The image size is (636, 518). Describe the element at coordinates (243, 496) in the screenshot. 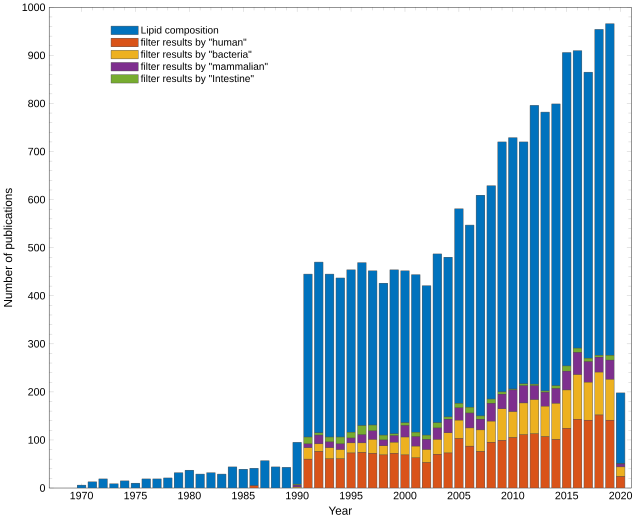

I see `x-tick-label: 1985` at that location.